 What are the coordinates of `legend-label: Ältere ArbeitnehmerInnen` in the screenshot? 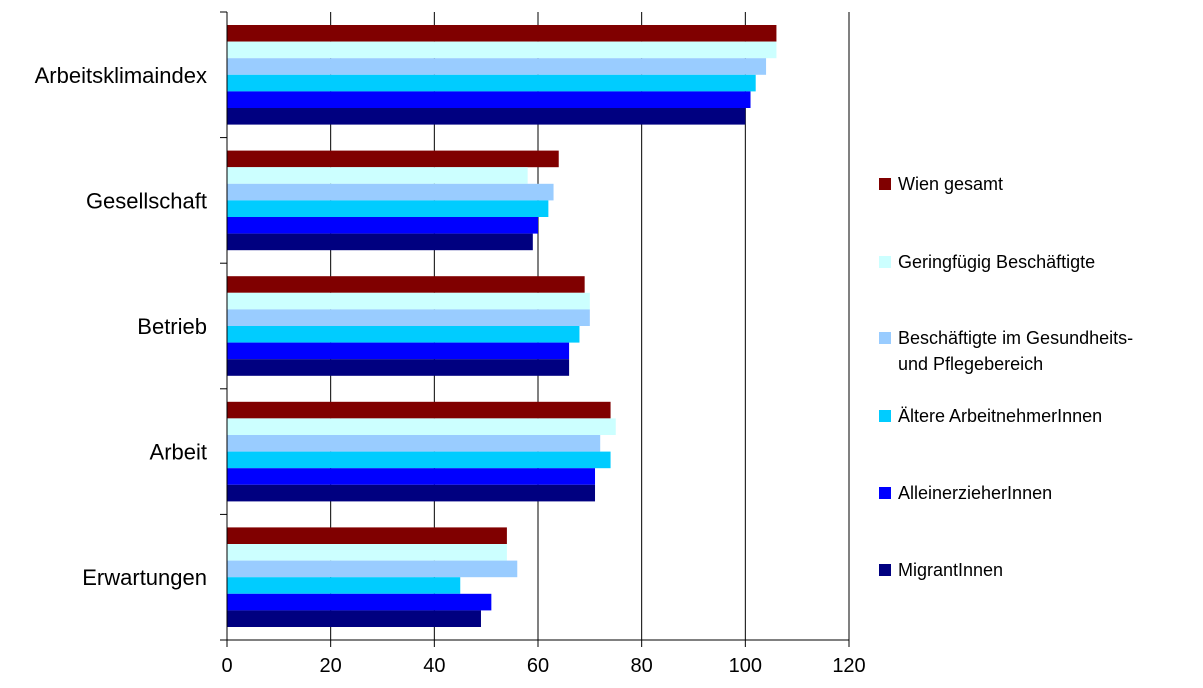 It's located at (1000, 416).